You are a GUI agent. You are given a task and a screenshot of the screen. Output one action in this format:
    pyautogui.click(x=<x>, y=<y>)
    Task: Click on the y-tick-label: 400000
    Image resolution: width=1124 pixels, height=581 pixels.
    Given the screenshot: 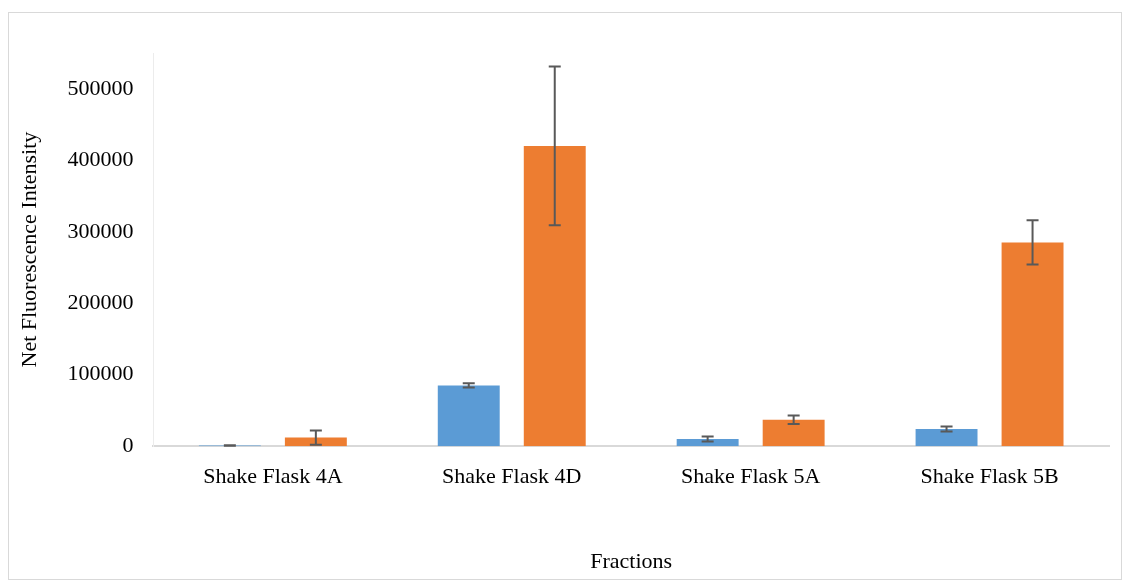 What is the action you would take?
    pyautogui.click(x=100, y=159)
    